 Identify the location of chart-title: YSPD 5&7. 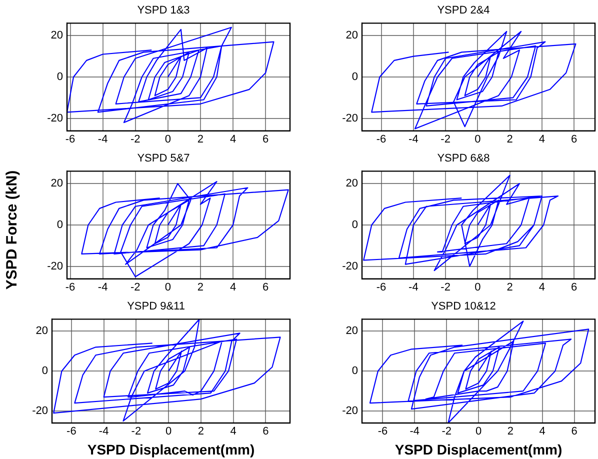
(163, 158).